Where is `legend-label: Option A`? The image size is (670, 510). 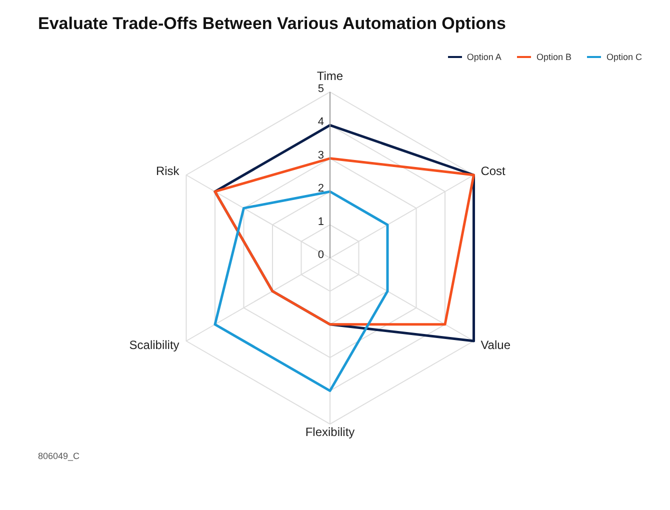 legend-label: Option A is located at coordinates (484, 57).